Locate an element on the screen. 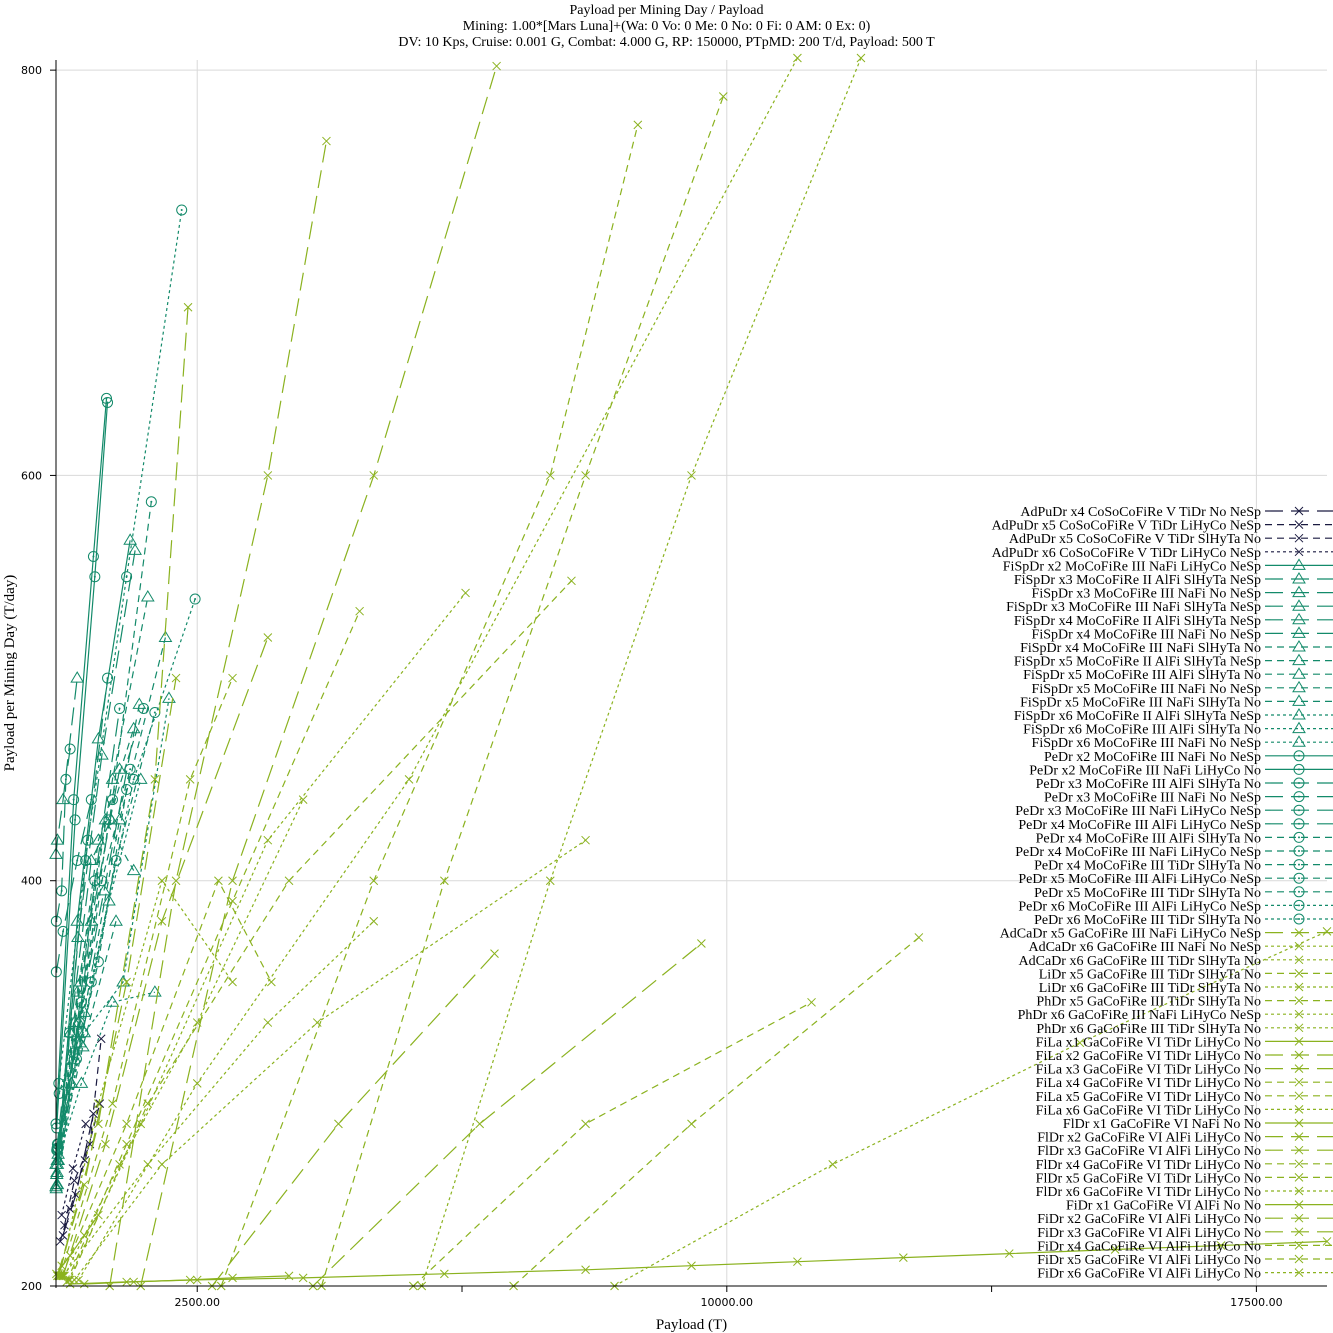 The height and width of the screenshot is (1333, 1333). legend-label: FlDr x6 GaCoFiRe VI TiDr LiHyCo No is located at coordinates (1148, 1192).